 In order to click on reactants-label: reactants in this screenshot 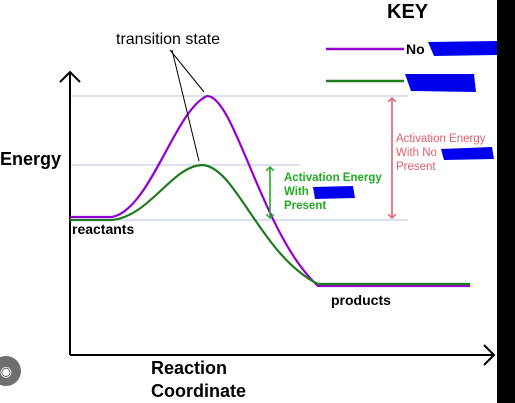, I will do `click(103, 229)`.